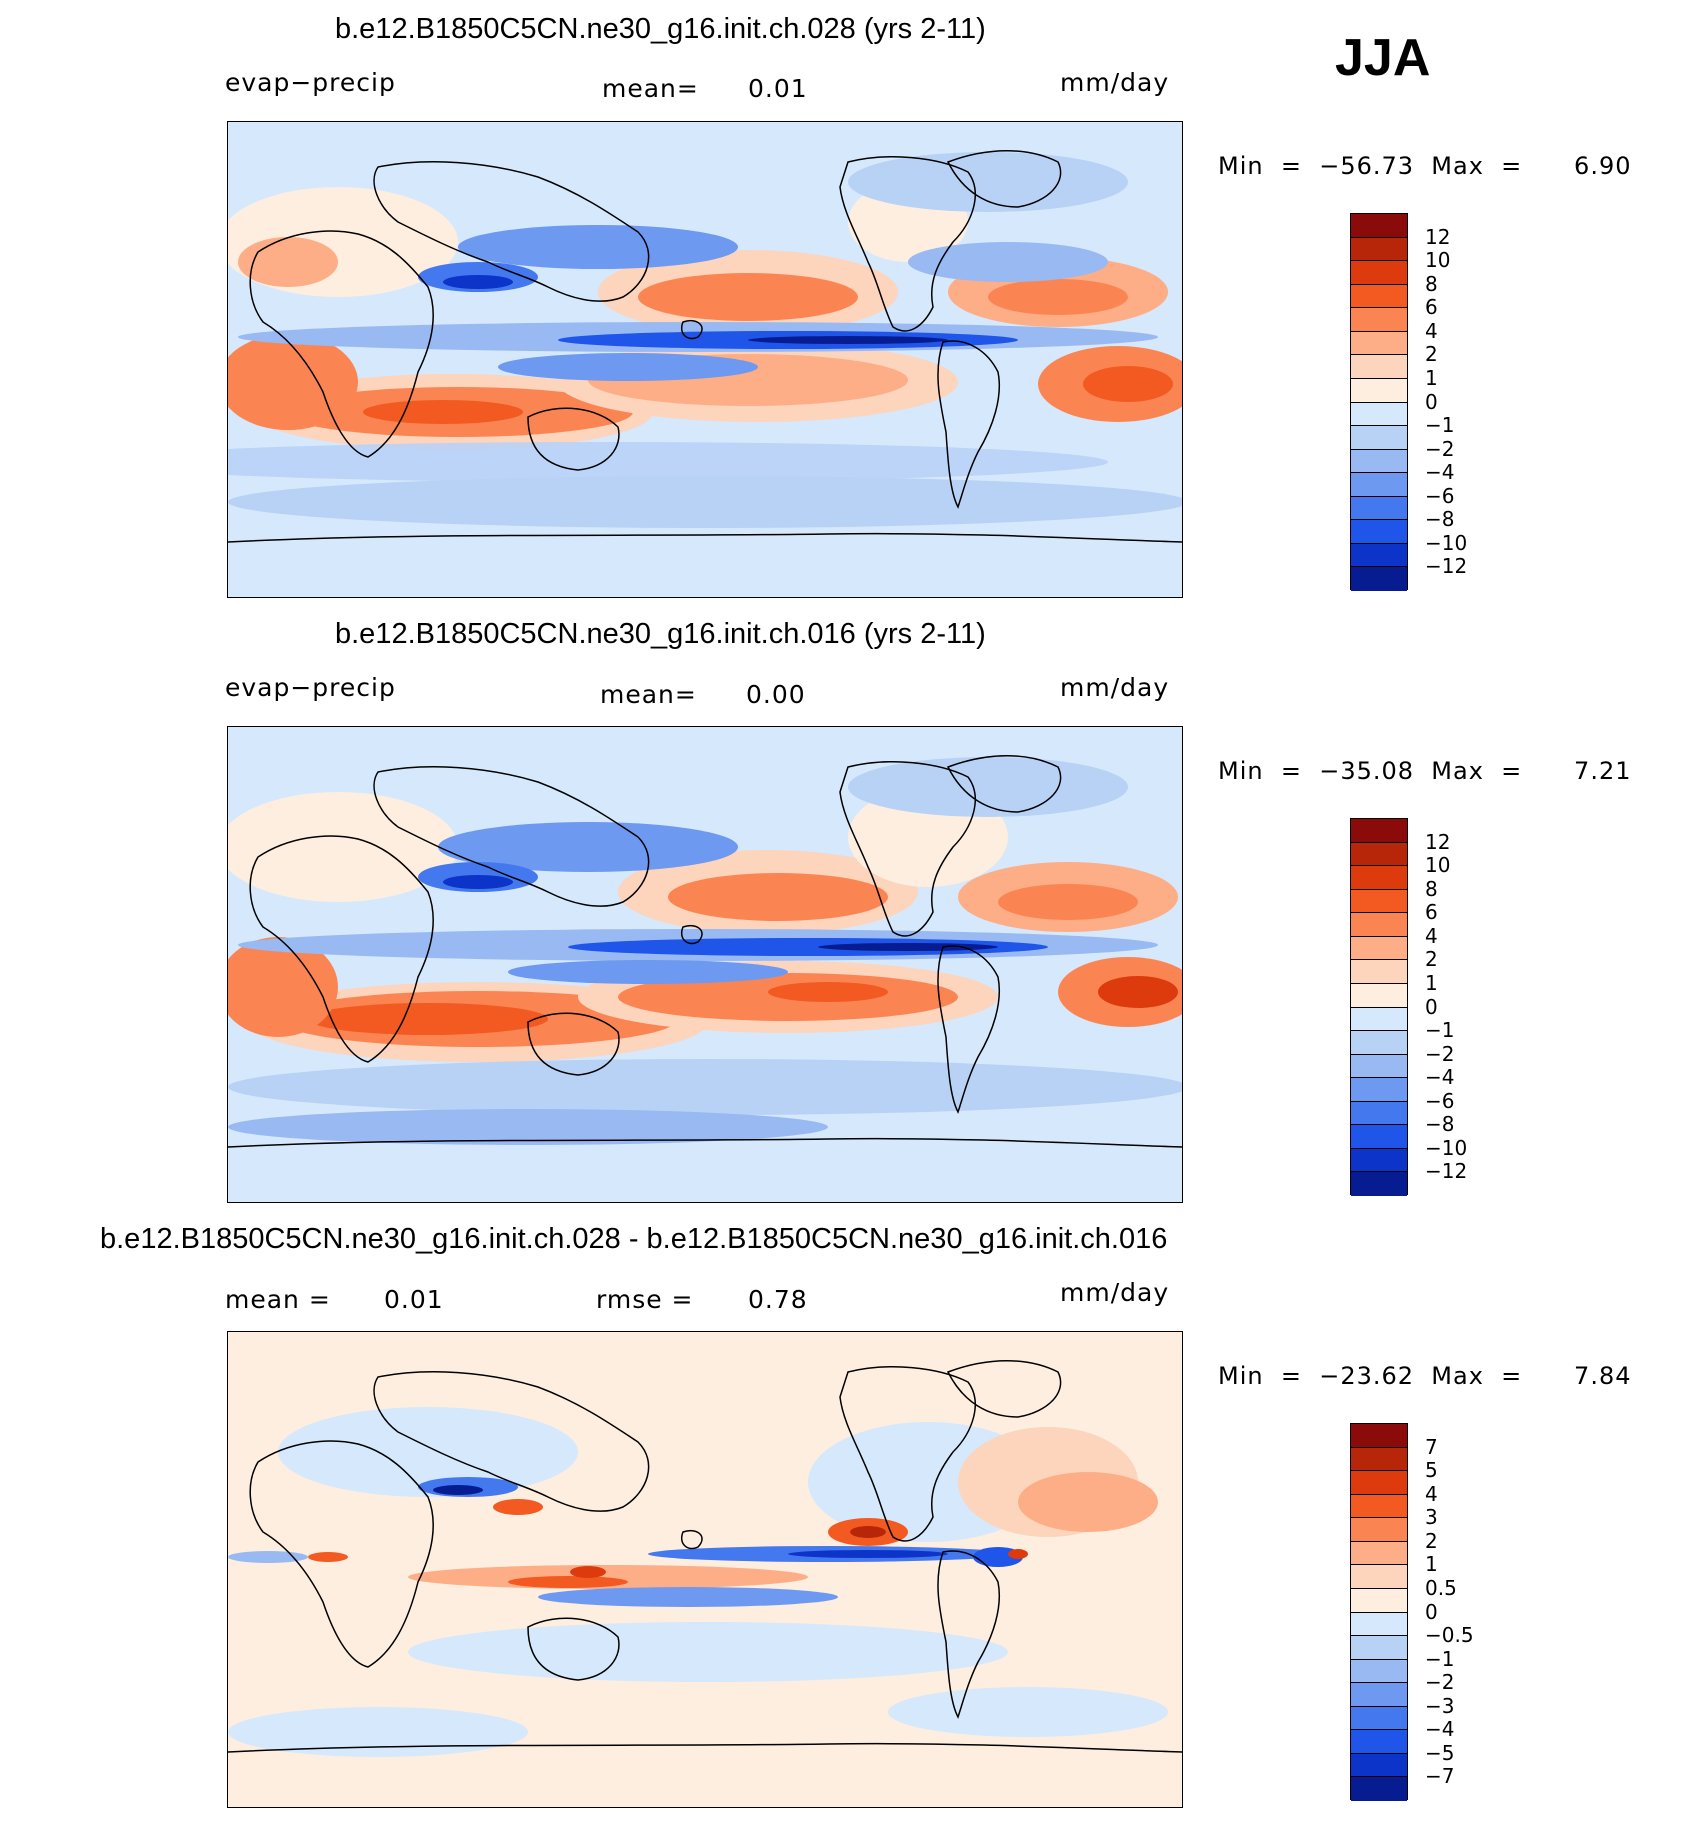 The image size is (1708, 1825). What do you see at coordinates (648, 694) in the screenshot?
I see `panel2-mean-label: mean=` at bounding box center [648, 694].